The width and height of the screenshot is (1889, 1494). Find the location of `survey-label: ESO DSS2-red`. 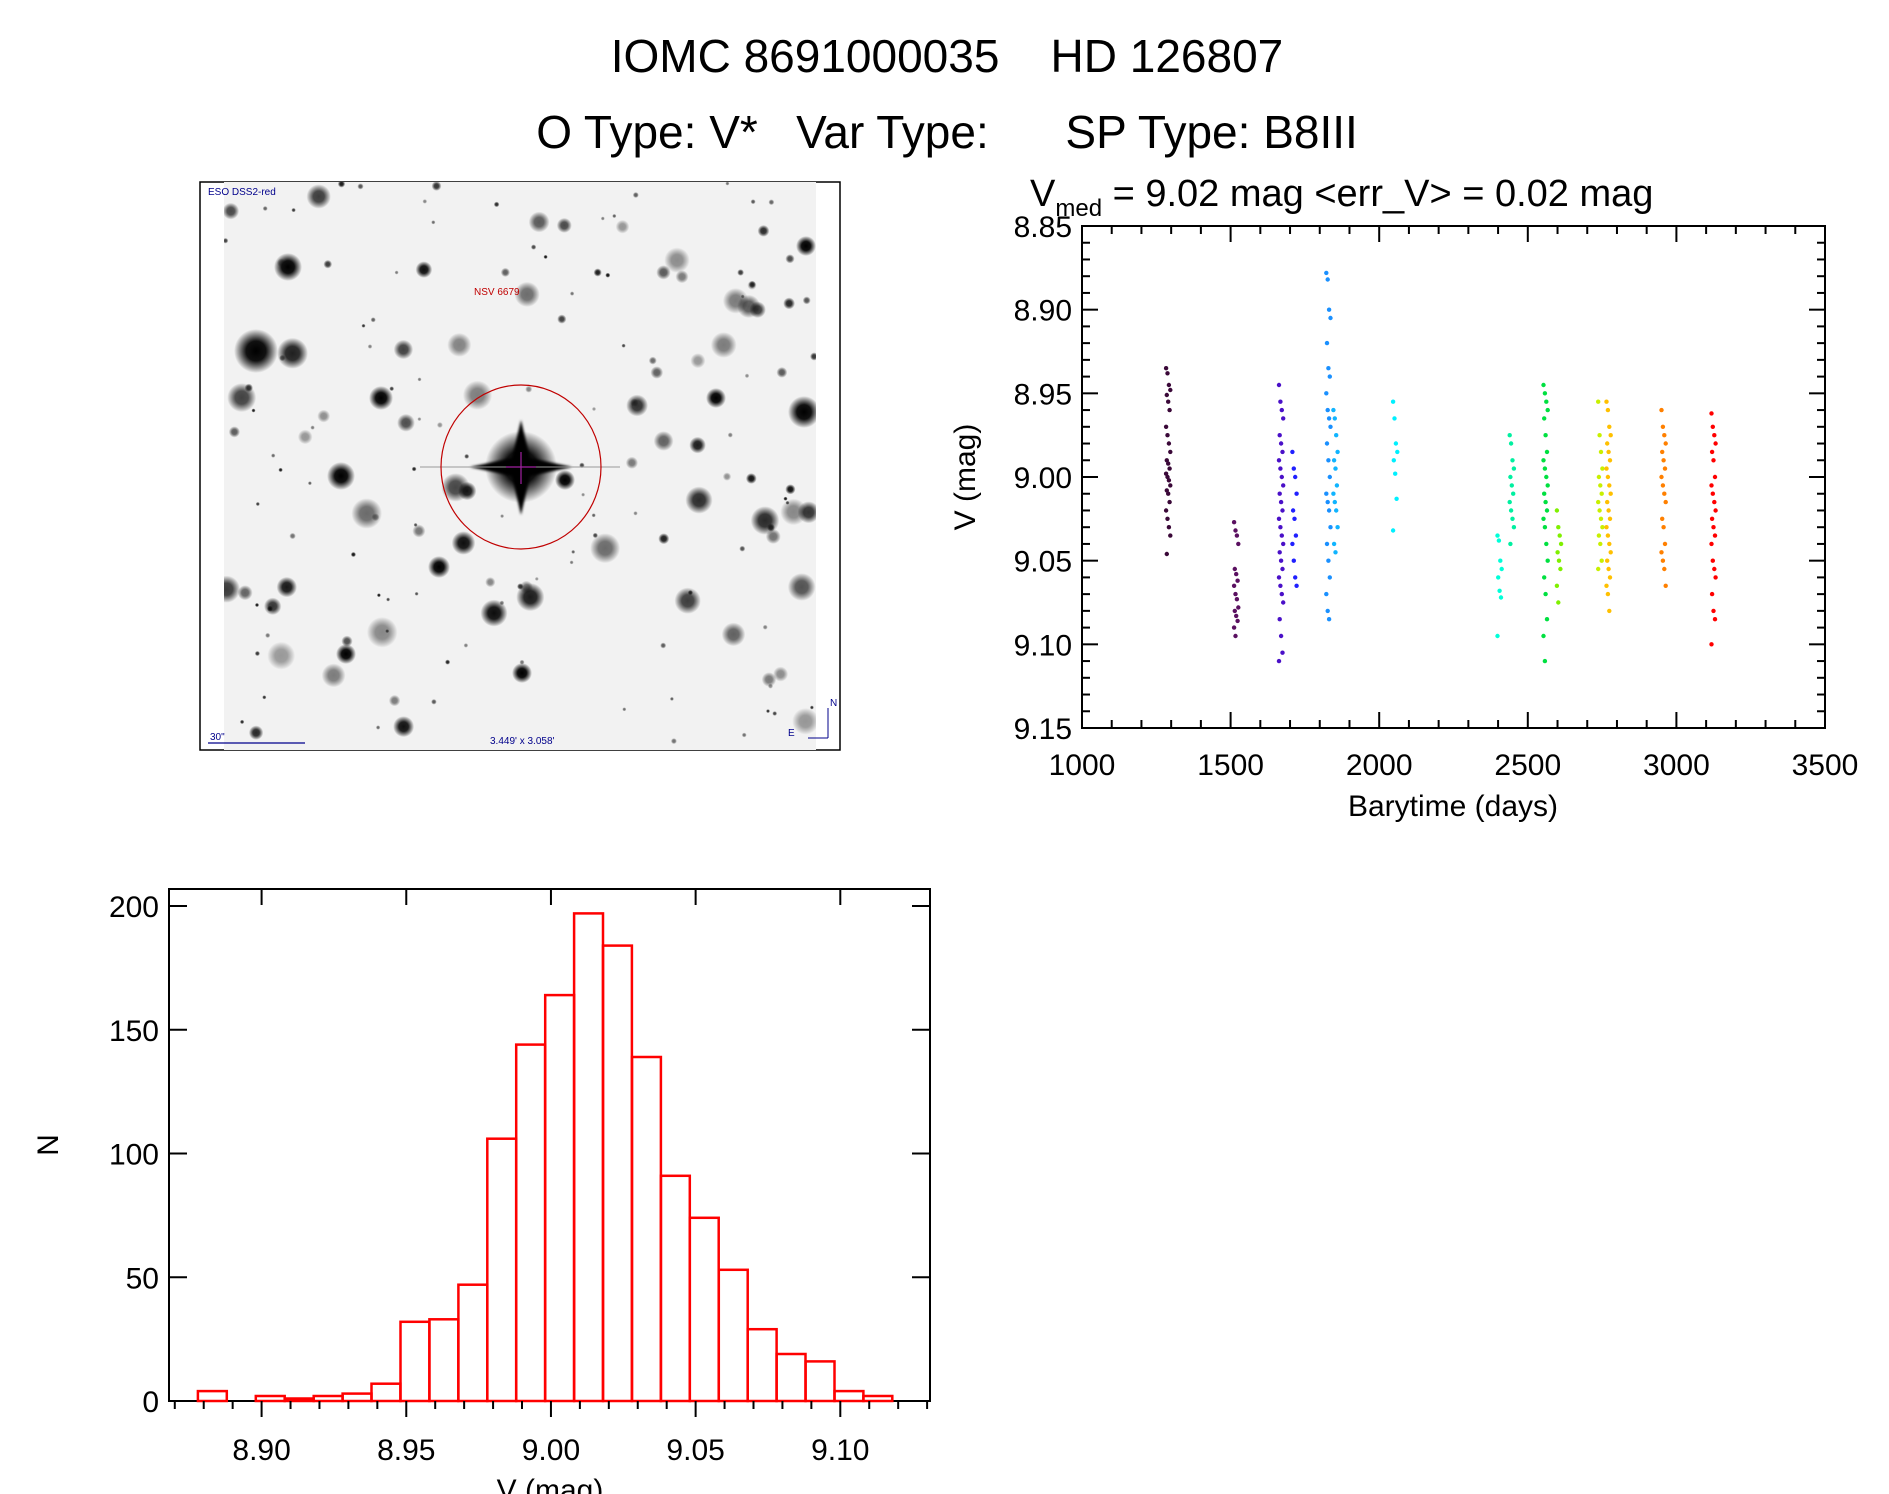

survey-label: ESO DSS2-red is located at coordinates (242, 192).